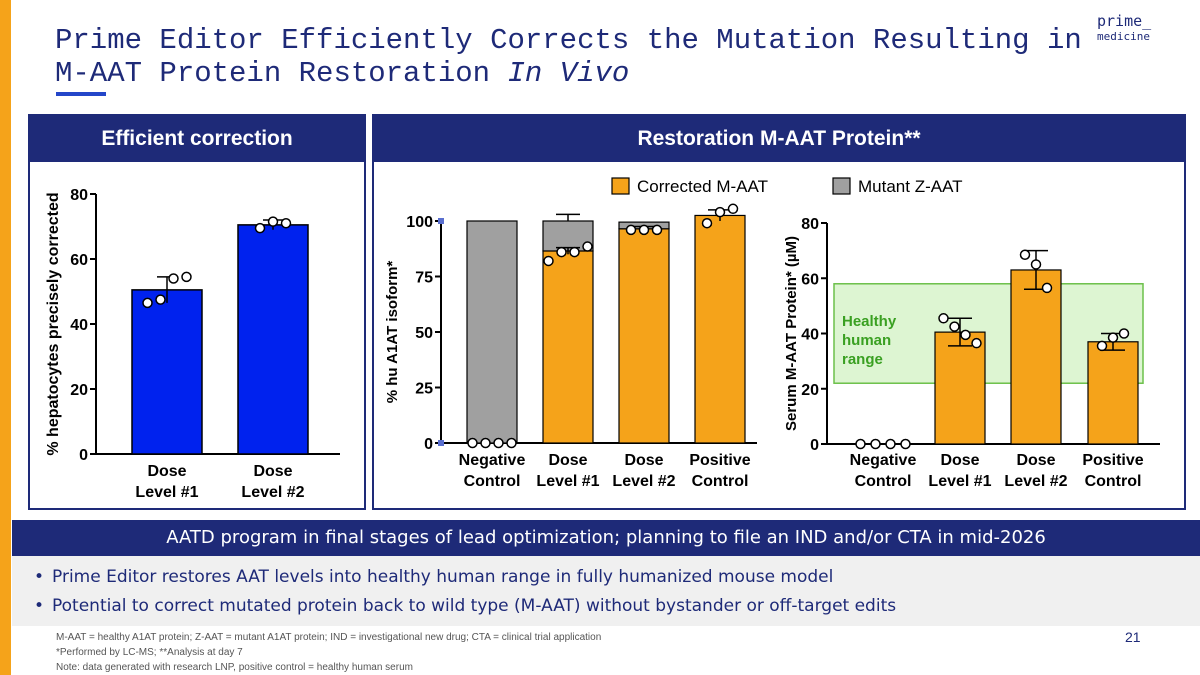 The height and width of the screenshot is (675, 1200). I want to click on y-axis-label: % hu A1AT isoform*, so click(392, 332).